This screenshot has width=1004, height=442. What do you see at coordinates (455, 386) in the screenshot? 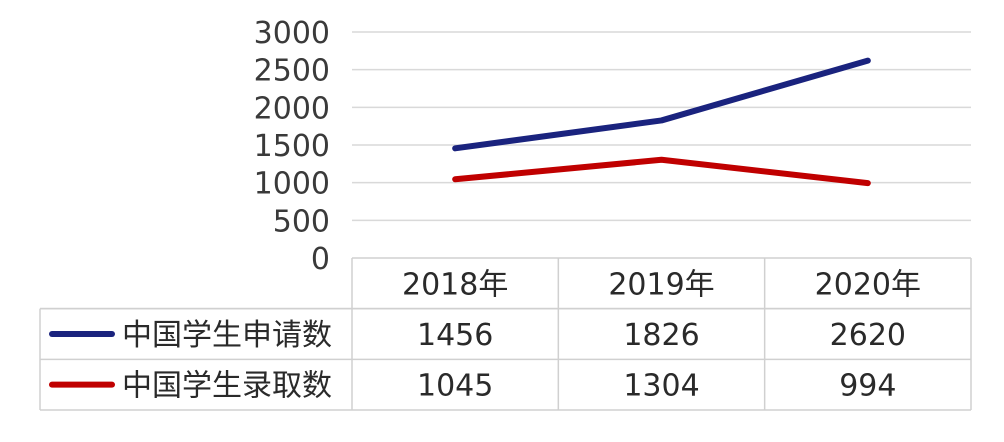
I see `data-table-value: 1045` at bounding box center [455, 386].